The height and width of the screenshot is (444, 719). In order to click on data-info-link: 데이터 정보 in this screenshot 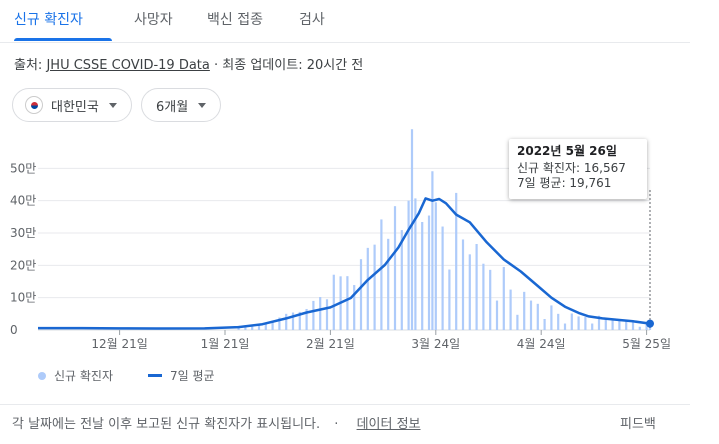, I will do `click(388, 424)`.